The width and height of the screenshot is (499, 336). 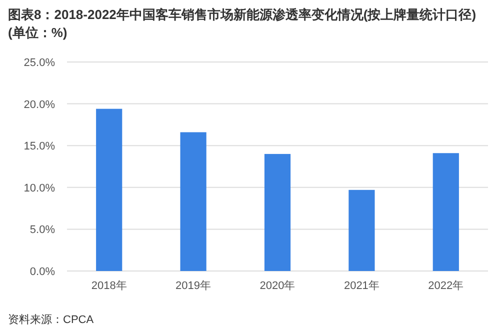 What do you see at coordinates (362, 286) in the screenshot?
I see `x-tick-label: 2021年` at bounding box center [362, 286].